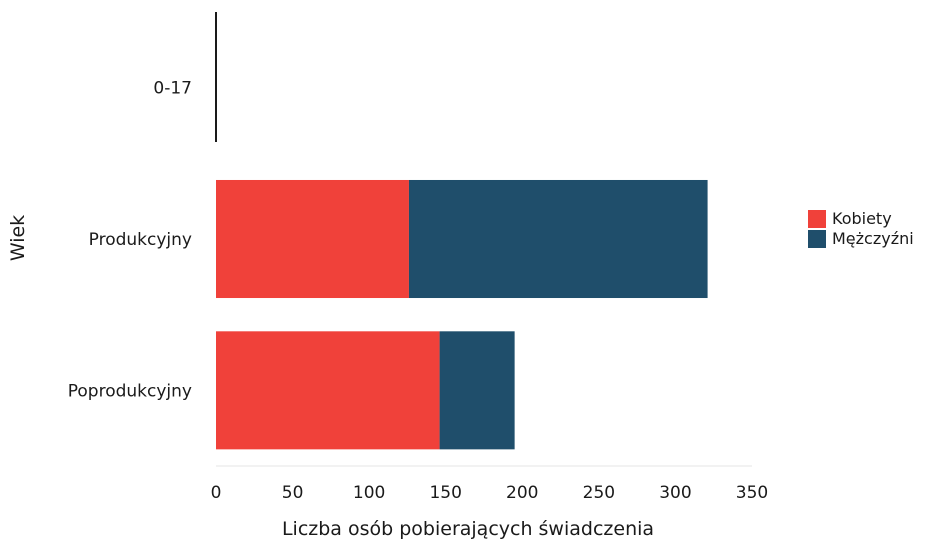  I want to click on category-label: Poprodukcyjny, so click(130, 391).